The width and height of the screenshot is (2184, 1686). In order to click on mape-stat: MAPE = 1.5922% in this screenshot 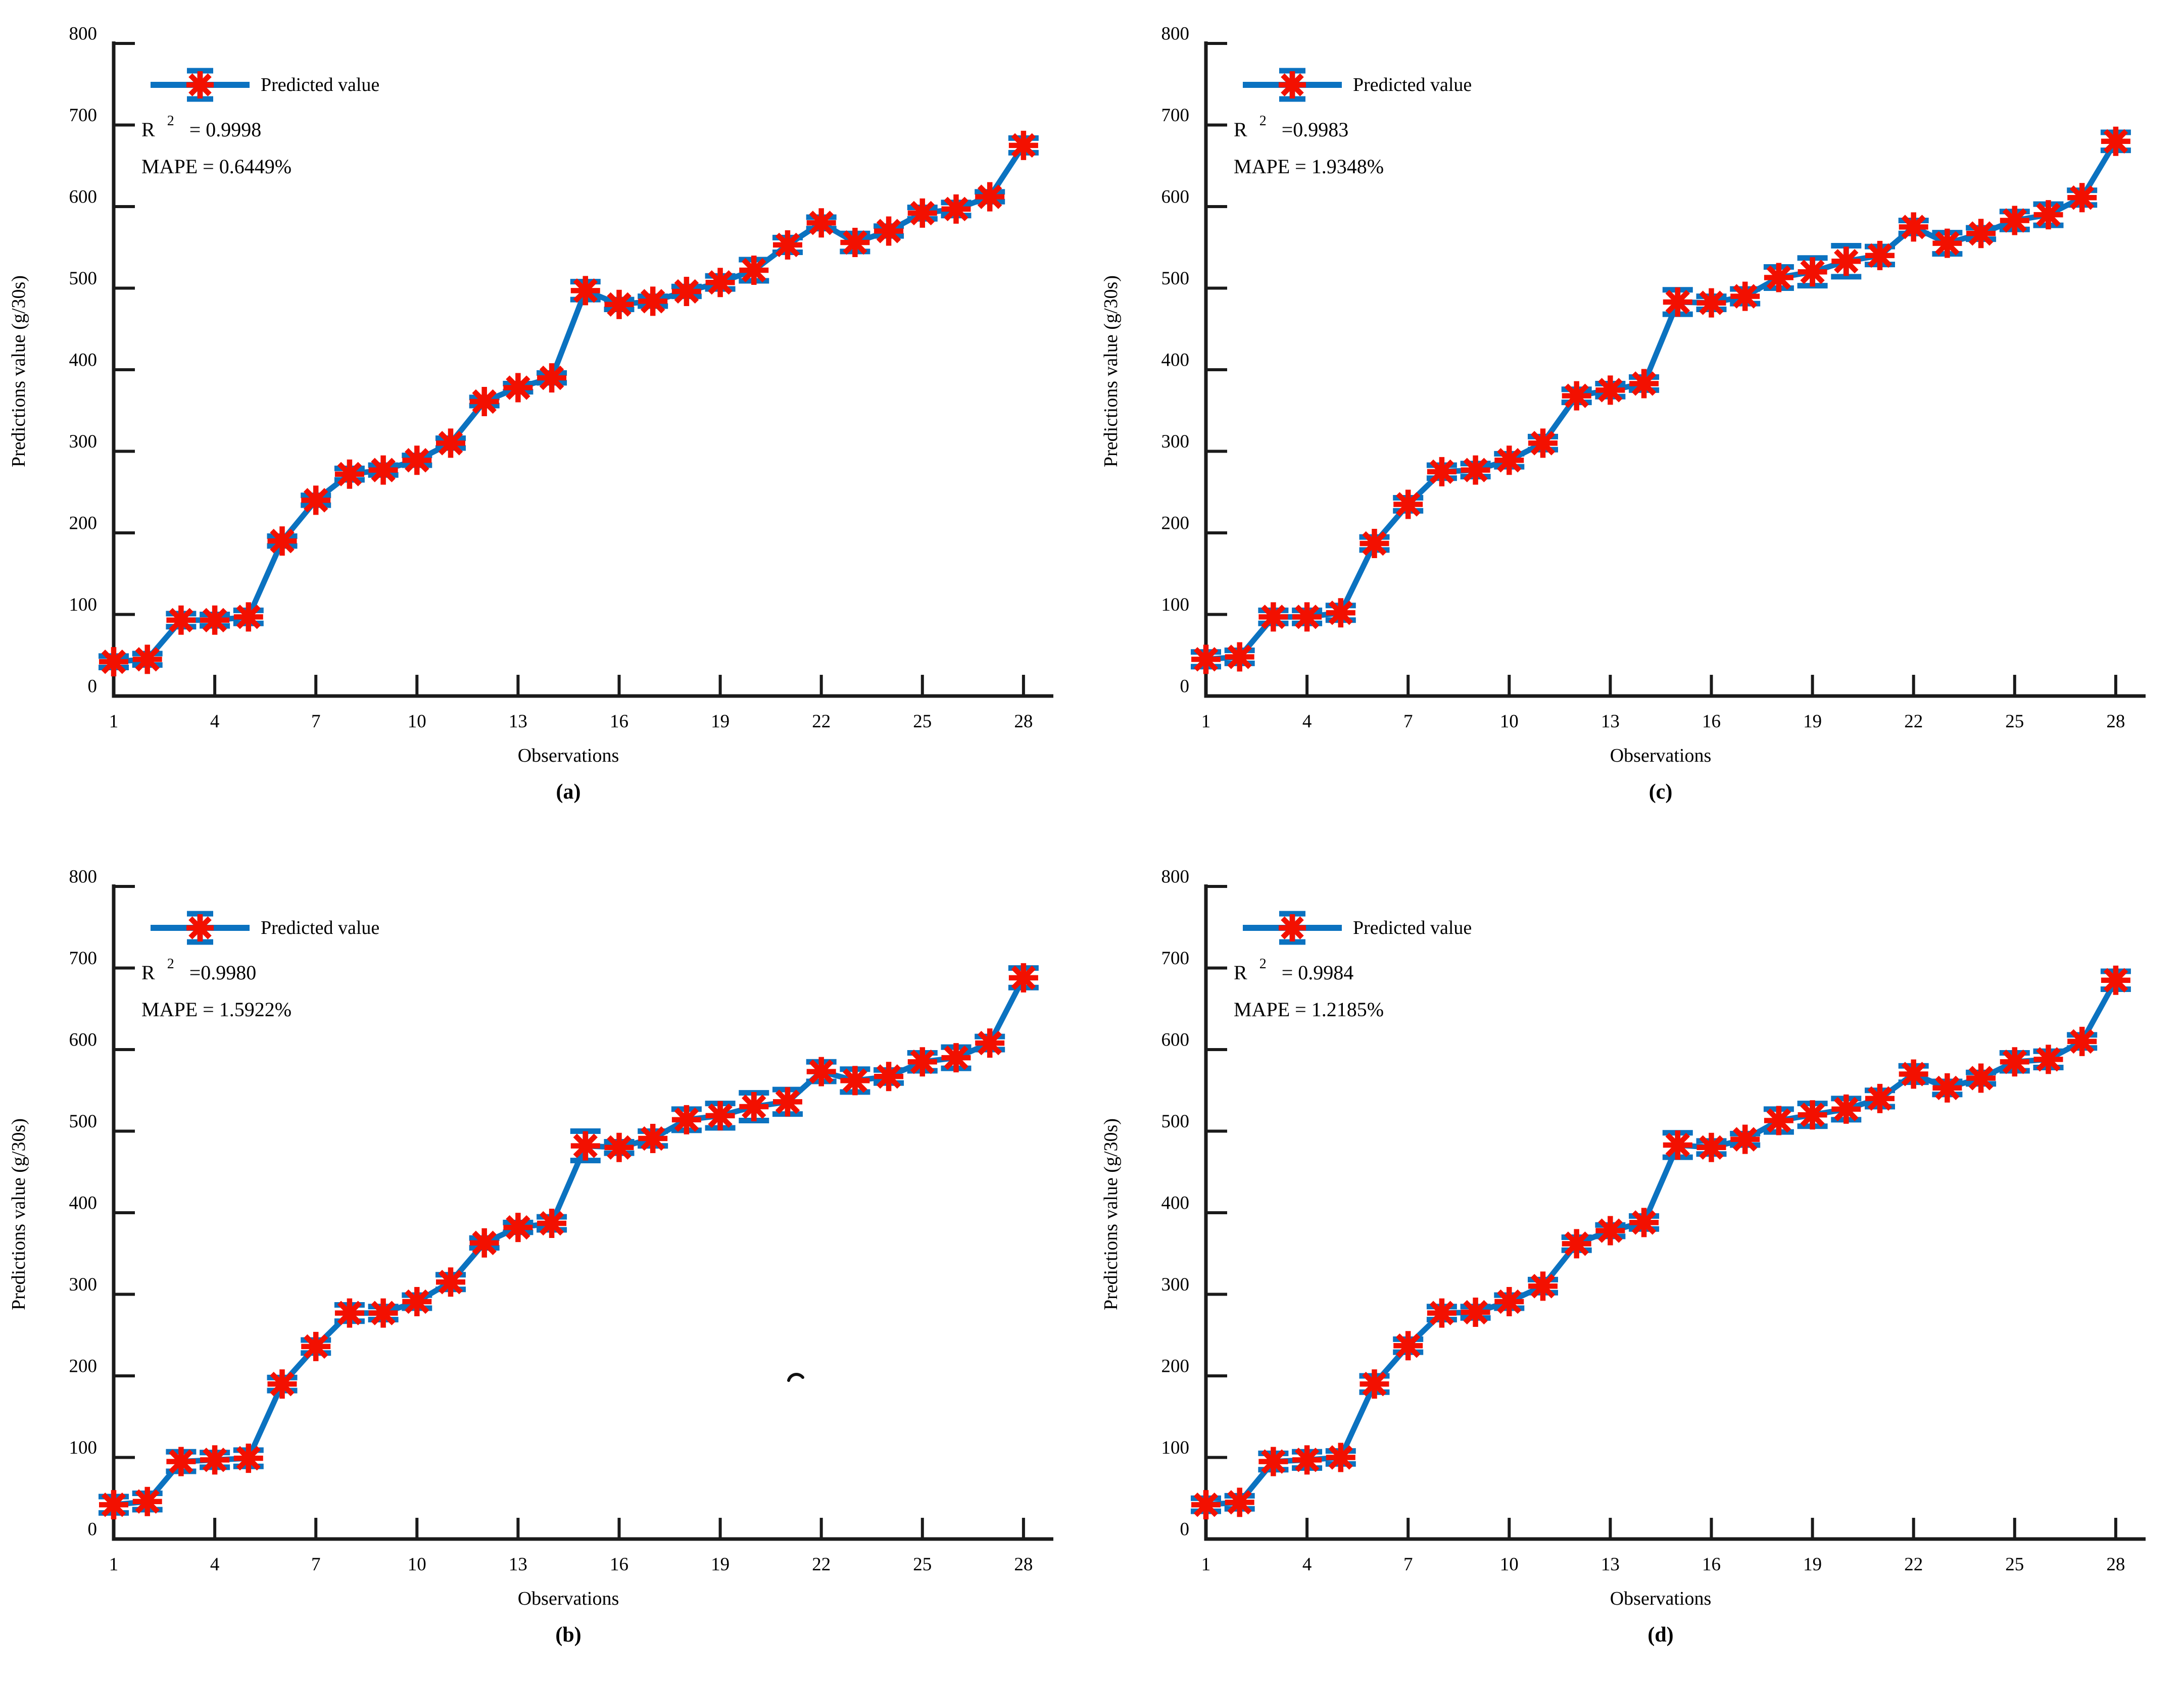, I will do `click(216, 1010)`.